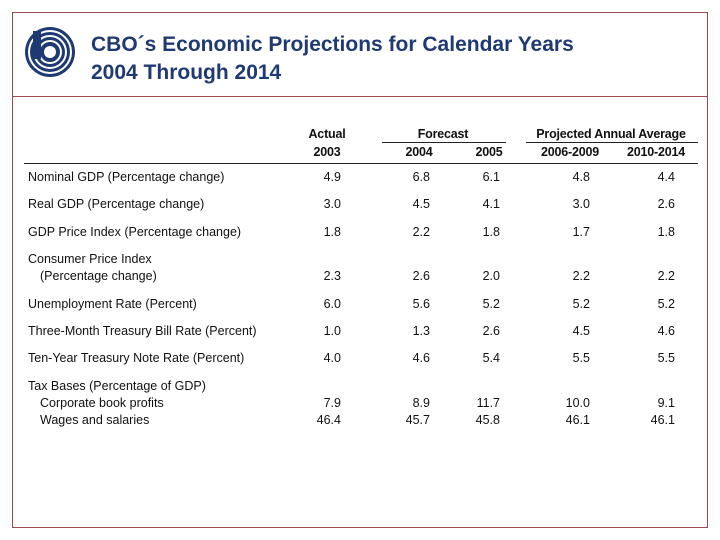 The width and height of the screenshot is (720, 540). What do you see at coordinates (126, 177) in the screenshot?
I see `row-label: Nominal GDP (Percentage change)` at bounding box center [126, 177].